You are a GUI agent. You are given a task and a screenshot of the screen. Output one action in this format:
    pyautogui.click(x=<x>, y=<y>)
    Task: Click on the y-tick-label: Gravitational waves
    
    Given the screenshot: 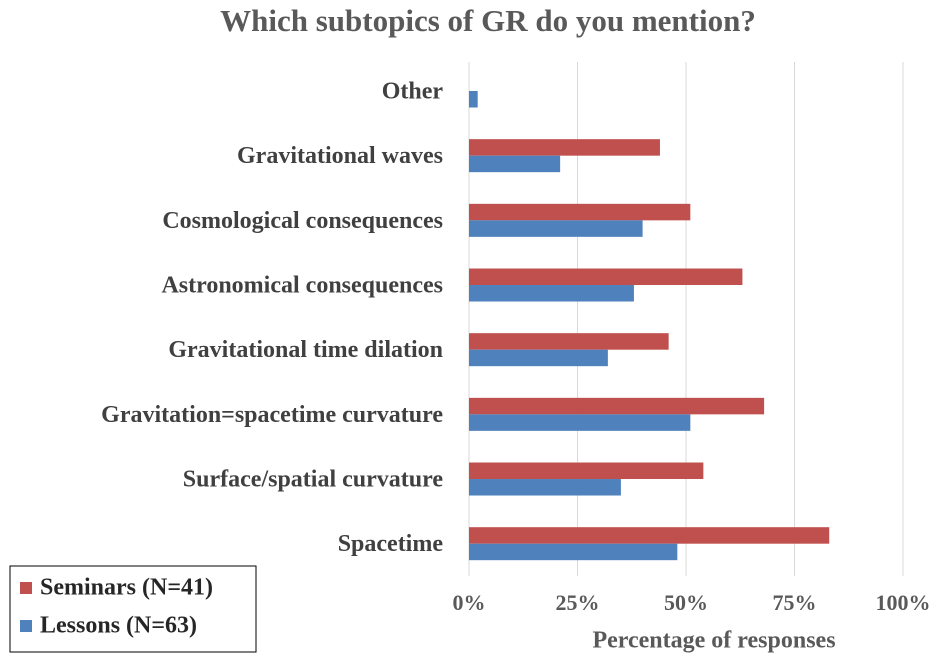 What is the action you would take?
    pyautogui.click(x=340, y=156)
    